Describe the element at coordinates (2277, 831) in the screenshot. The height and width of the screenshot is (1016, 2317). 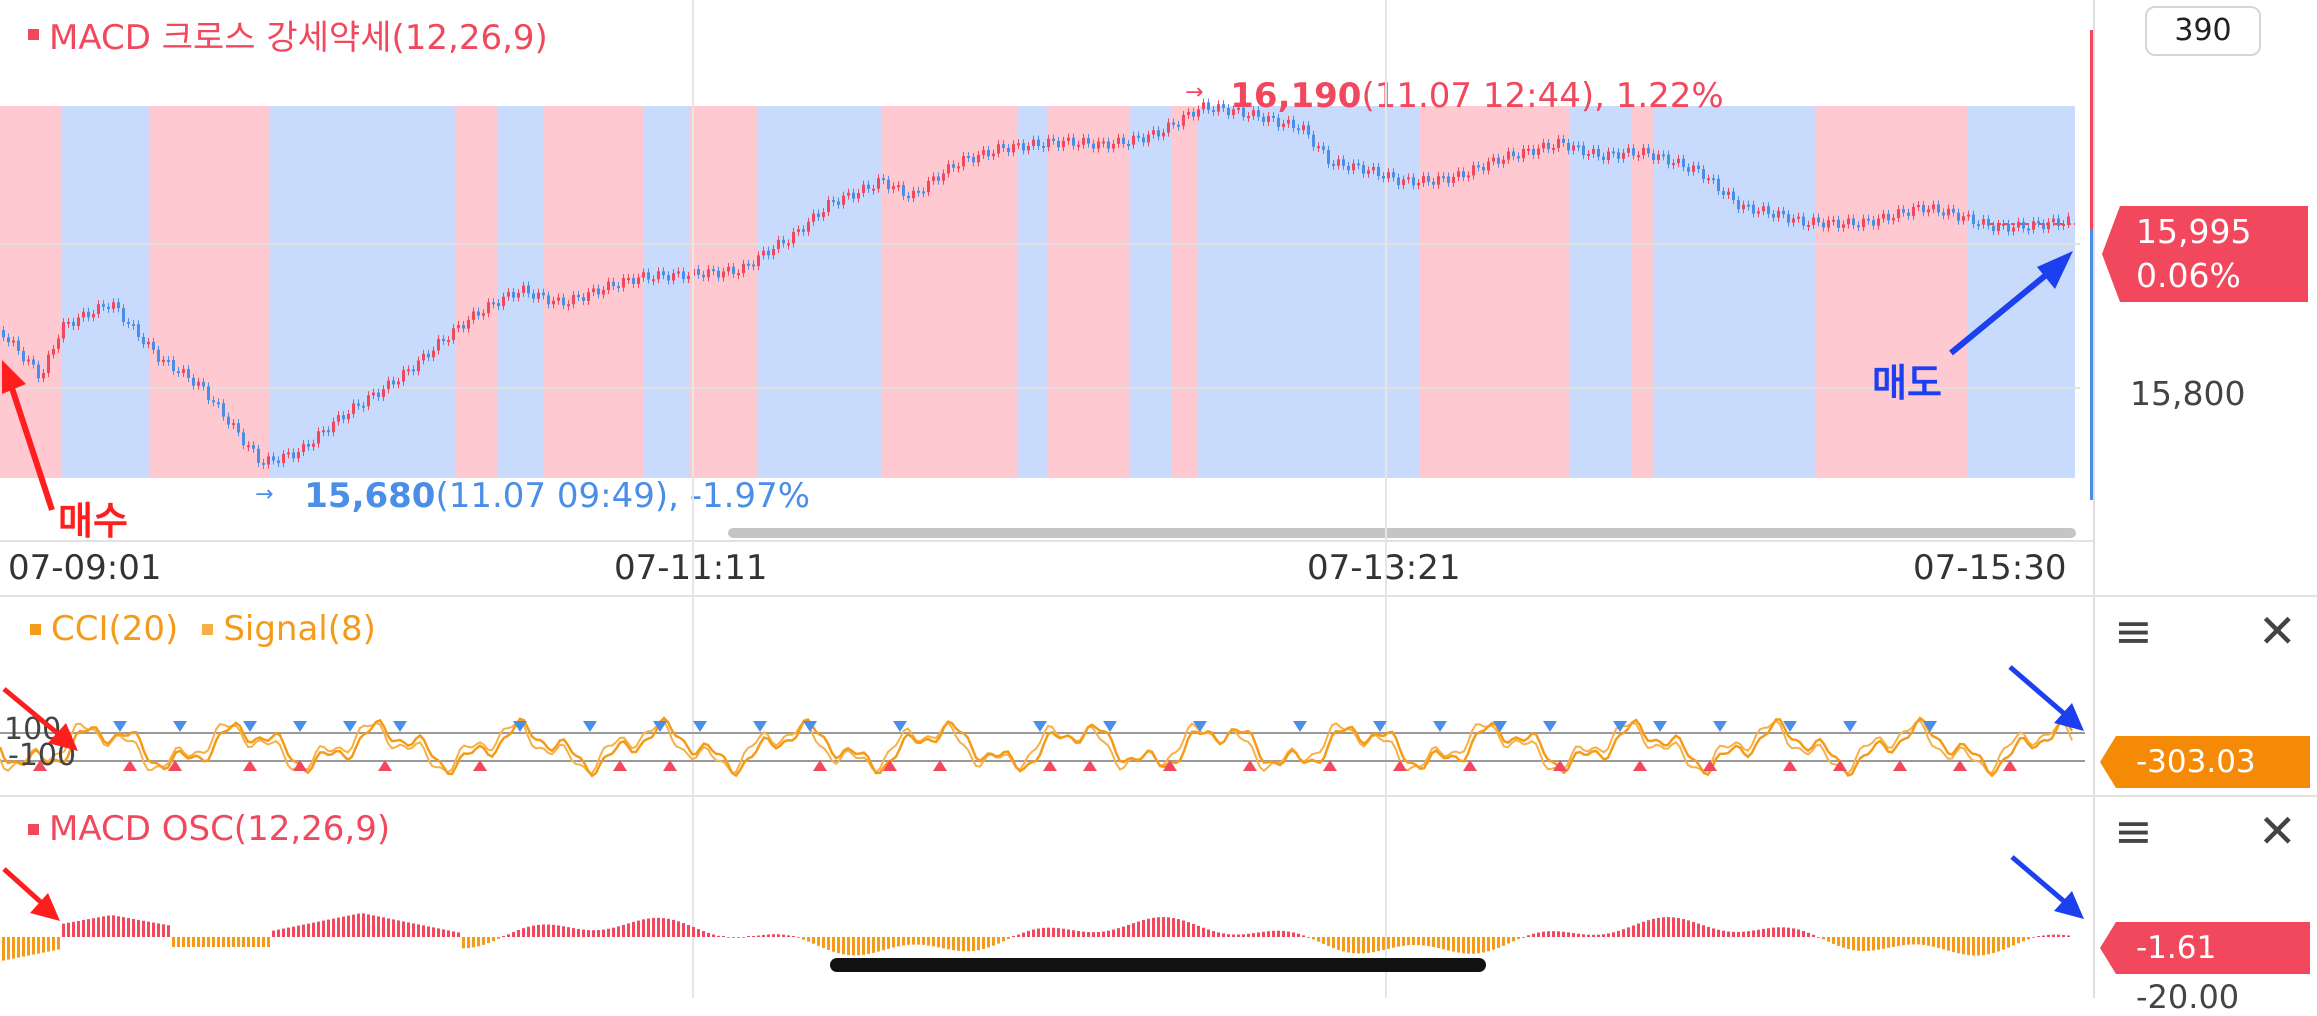
I see `osc-close-icon: ✕` at that location.